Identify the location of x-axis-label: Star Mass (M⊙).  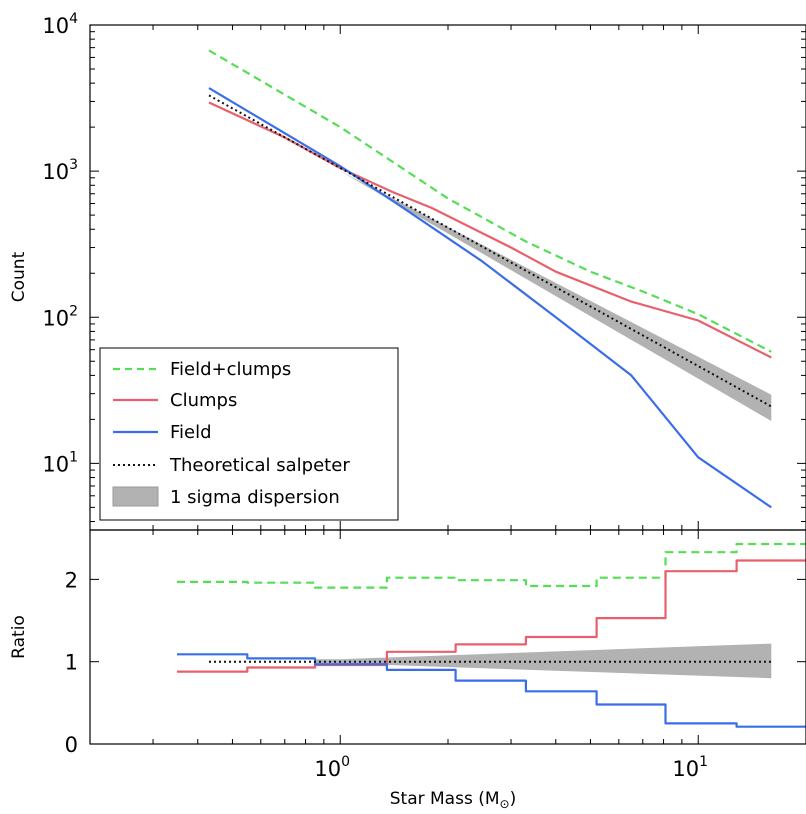
(453, 800).